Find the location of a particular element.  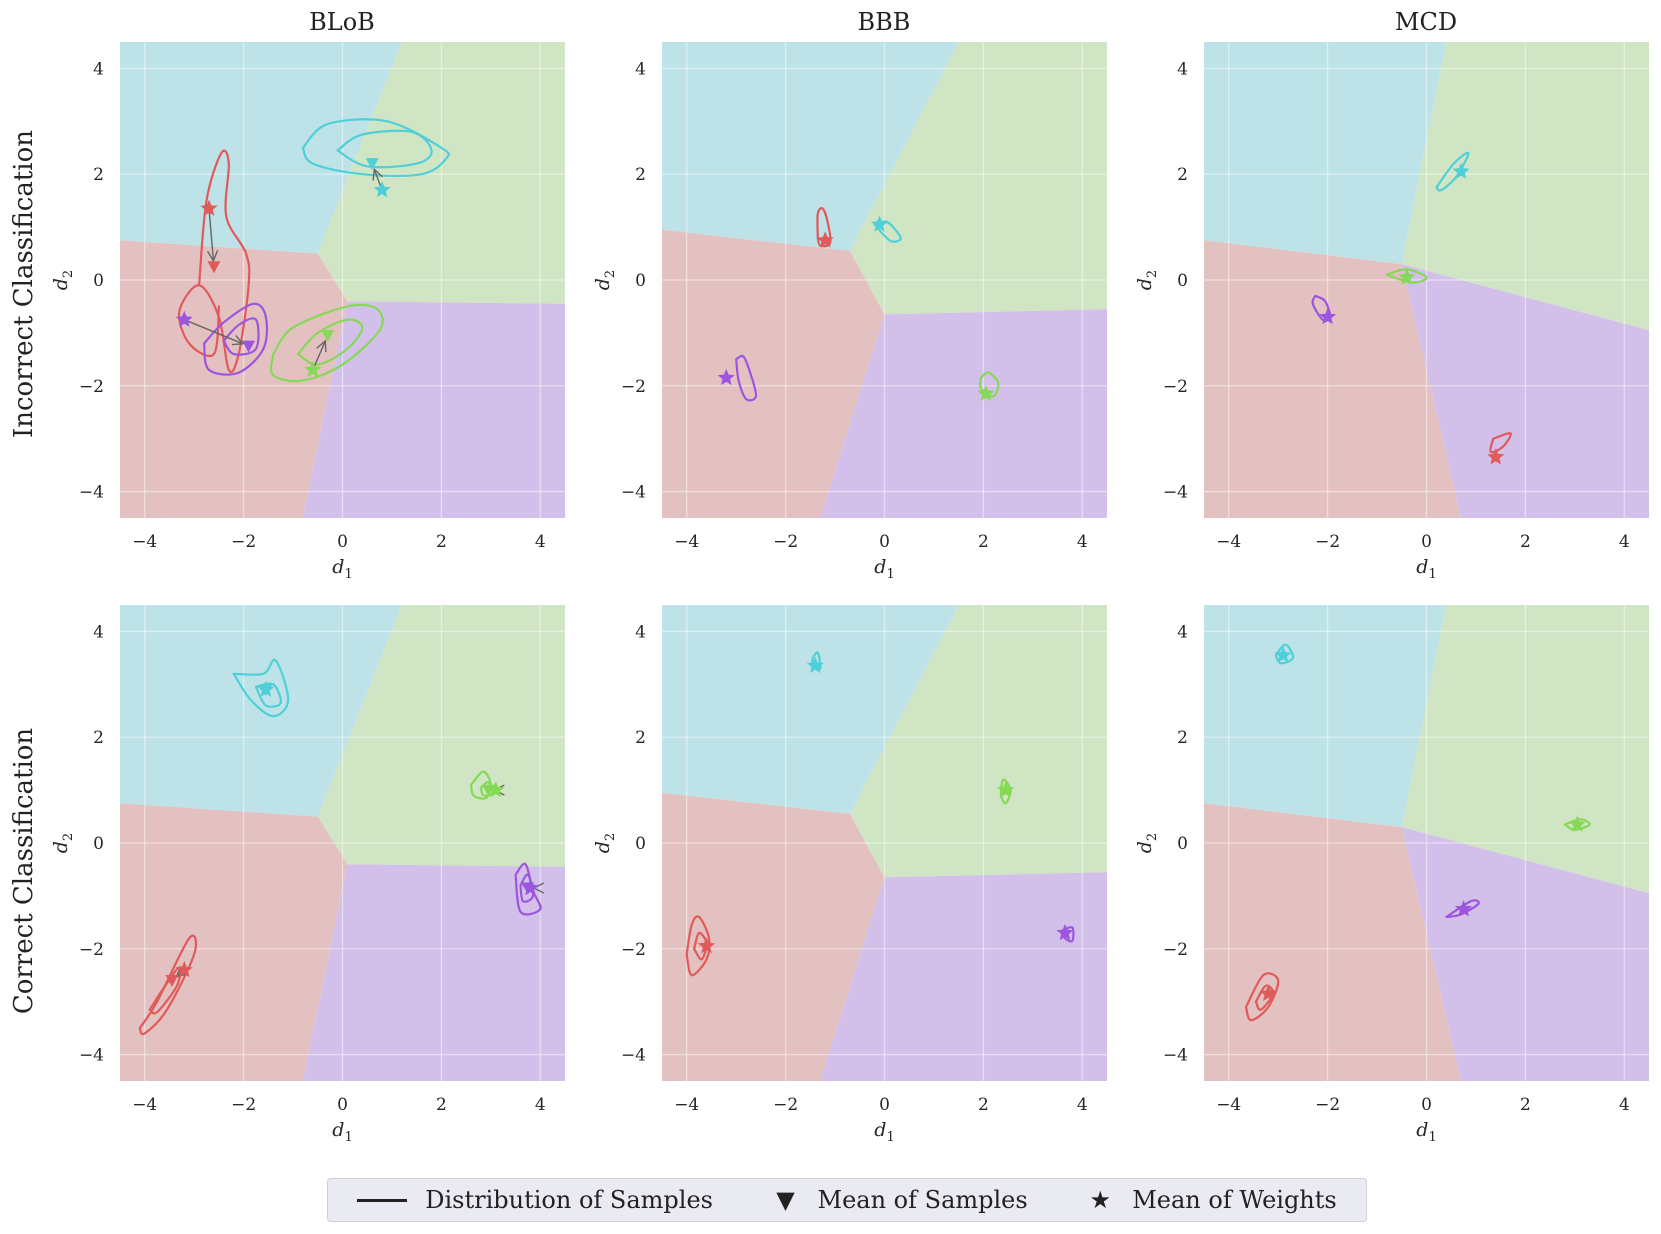

weight-mean-marker-green is located at coordinates (1006, 789).